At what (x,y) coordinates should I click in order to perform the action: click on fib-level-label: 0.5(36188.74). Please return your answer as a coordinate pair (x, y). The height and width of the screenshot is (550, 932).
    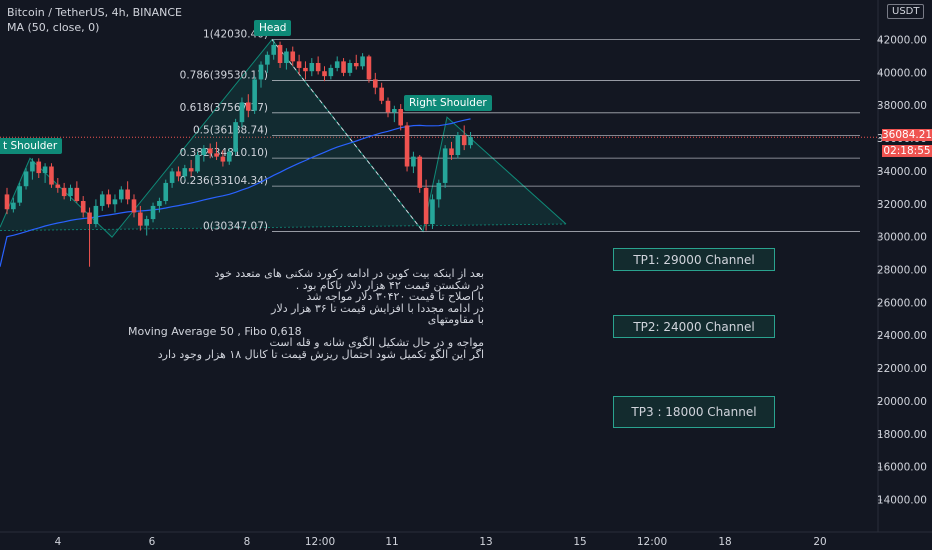
    Looking at the image, I should click on (230, 130).